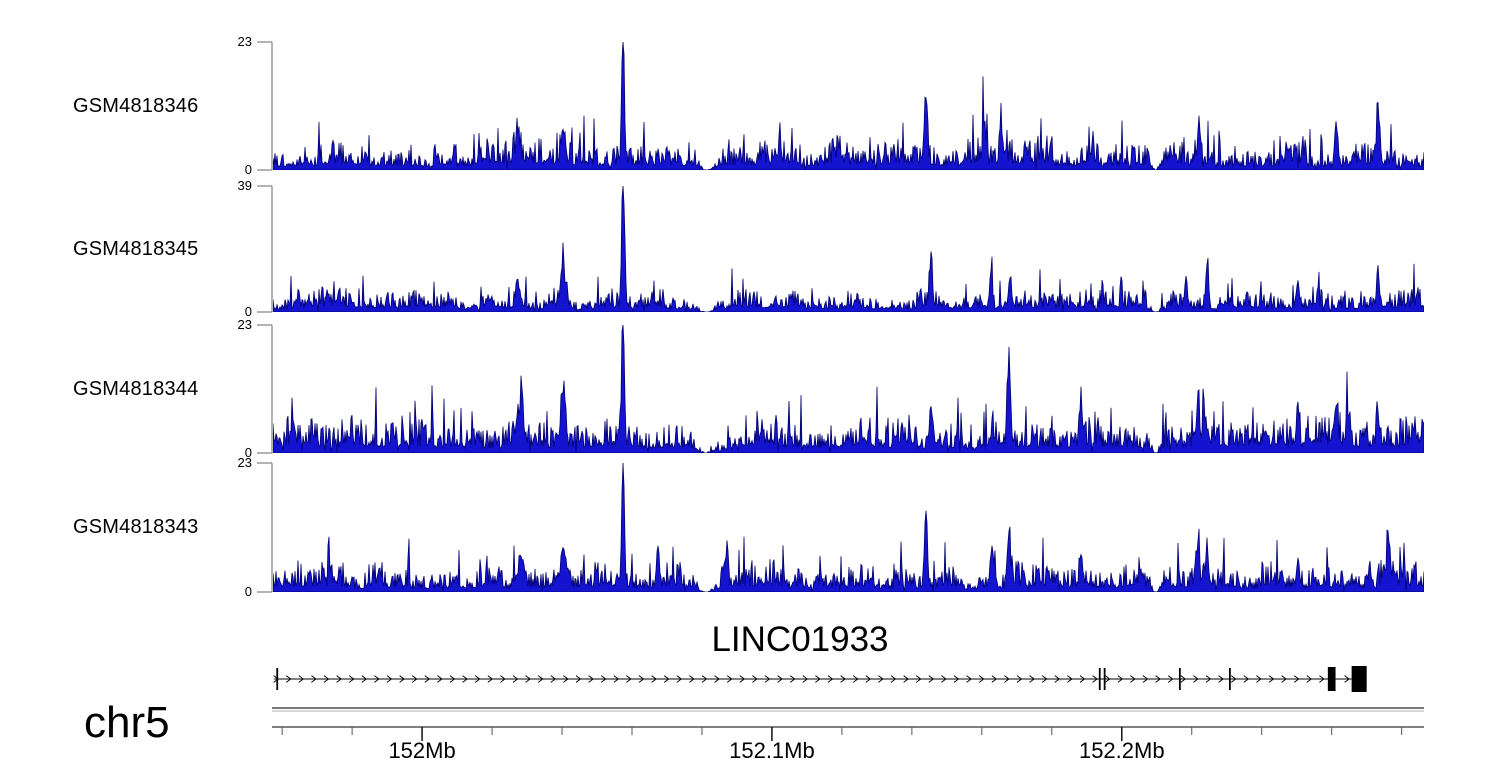  What do you see at coordinates (820, 679) in the screenshot?
I see `gene-model` at bounding box center [820, 679].